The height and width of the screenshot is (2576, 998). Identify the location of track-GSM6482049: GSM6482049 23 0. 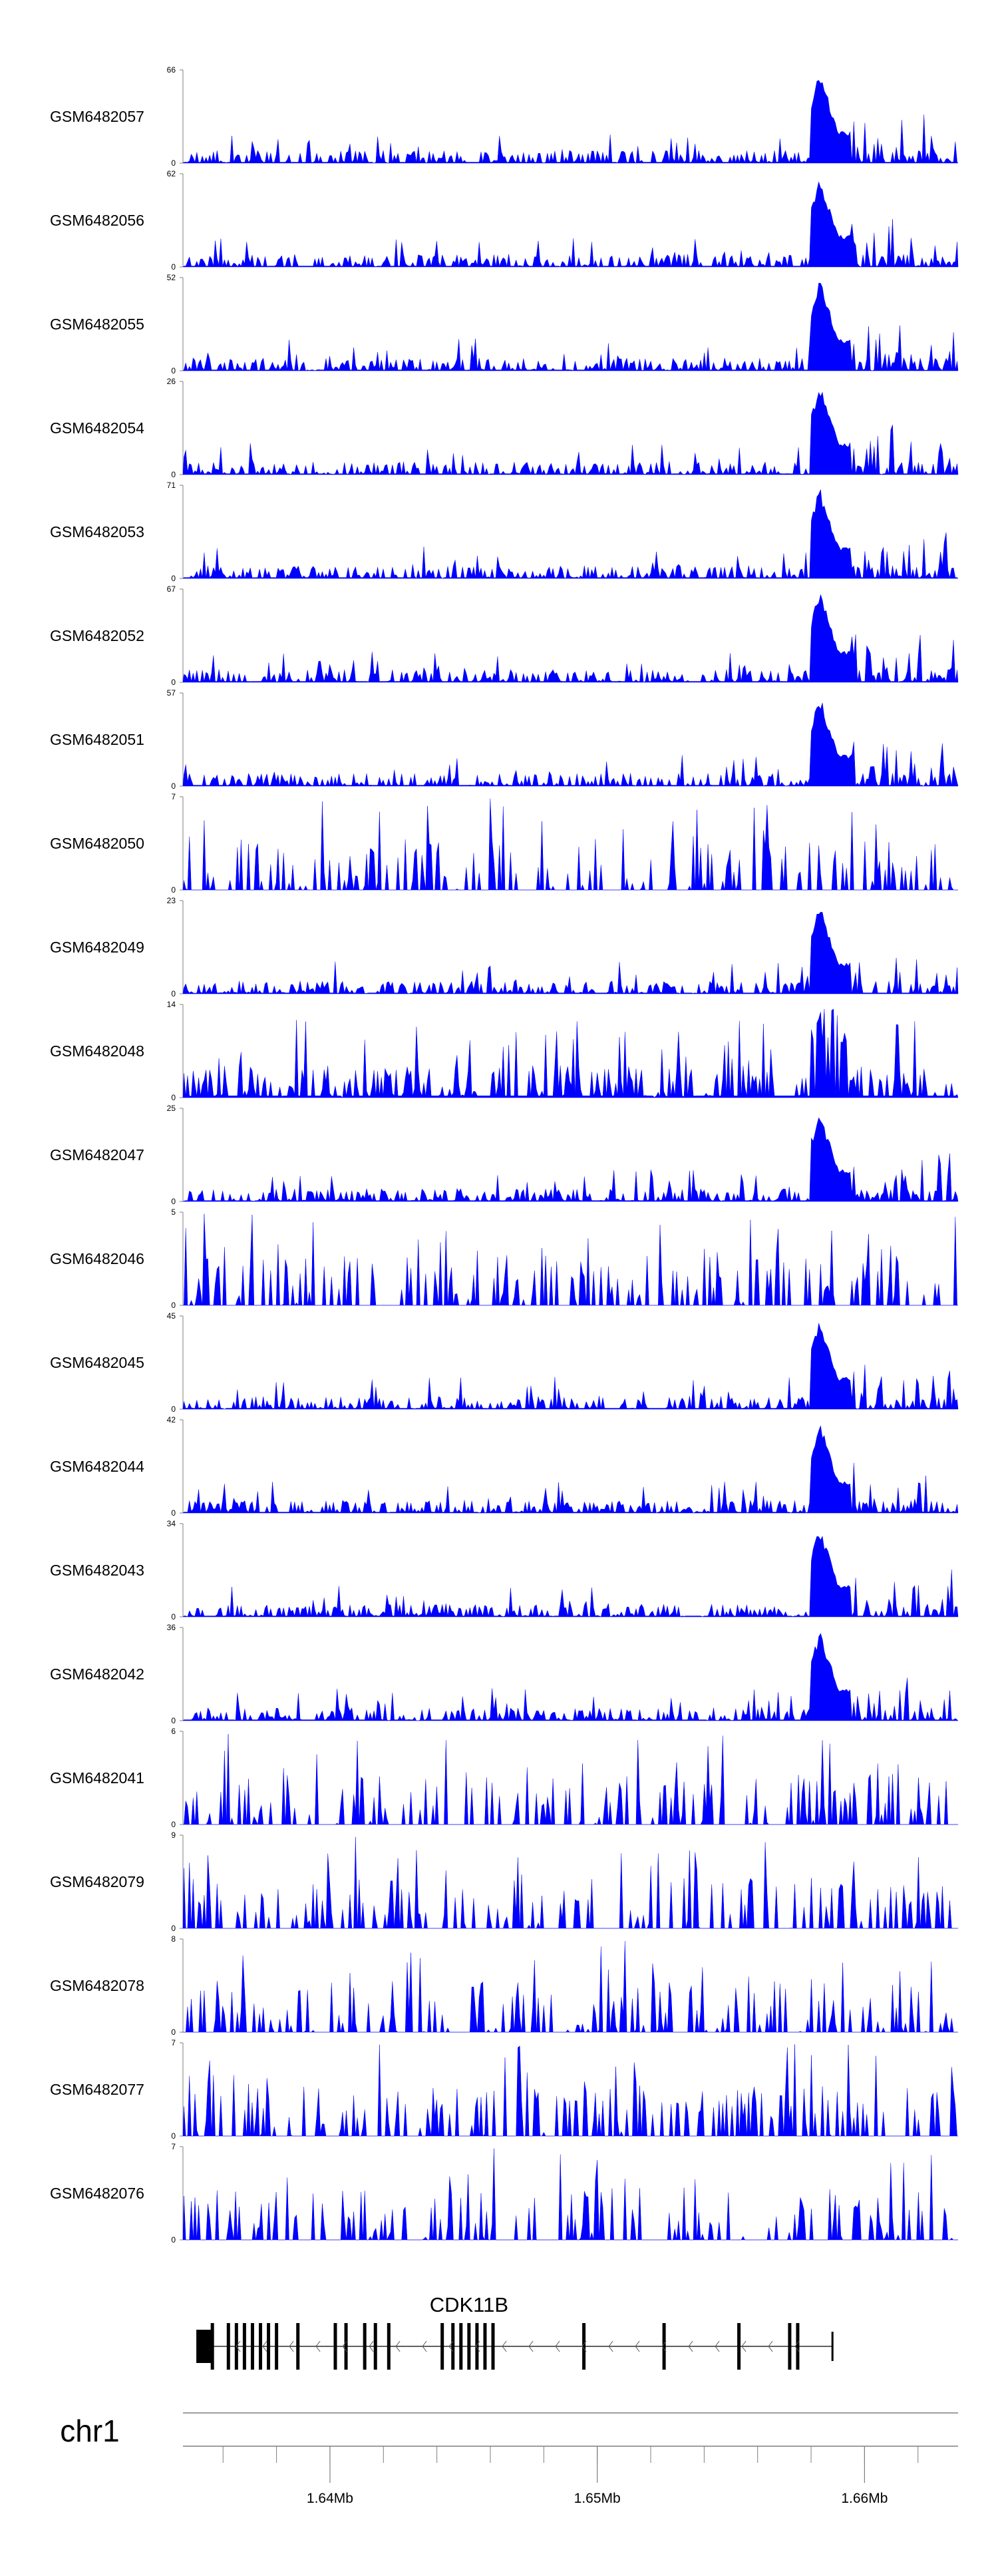
(504, 947).